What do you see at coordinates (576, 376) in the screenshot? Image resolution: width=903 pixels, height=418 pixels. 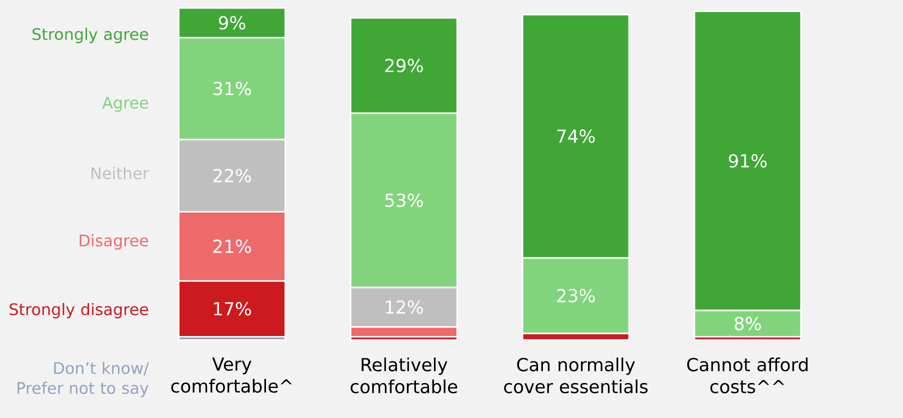 I see `x-tick-label: Can normally cover essentials` at bounding box center [576, 376].